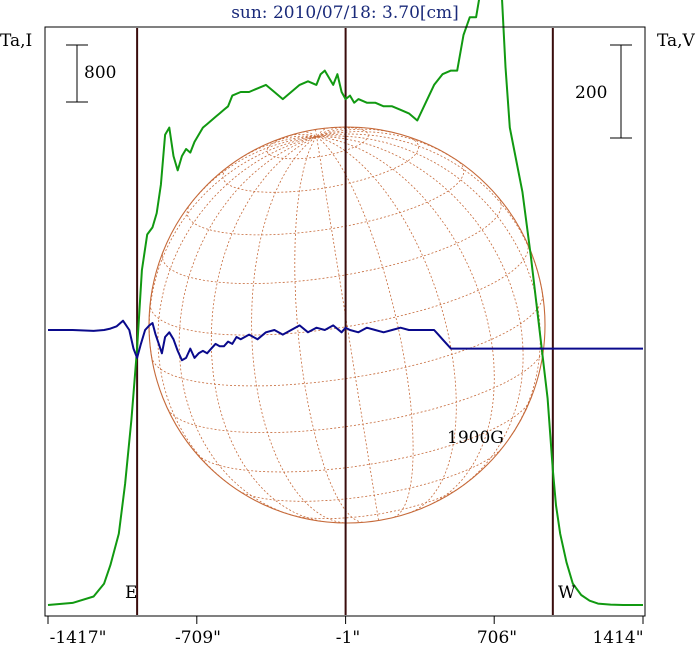  I want to click on polarization-scale-label: 200, so click(591, 93).